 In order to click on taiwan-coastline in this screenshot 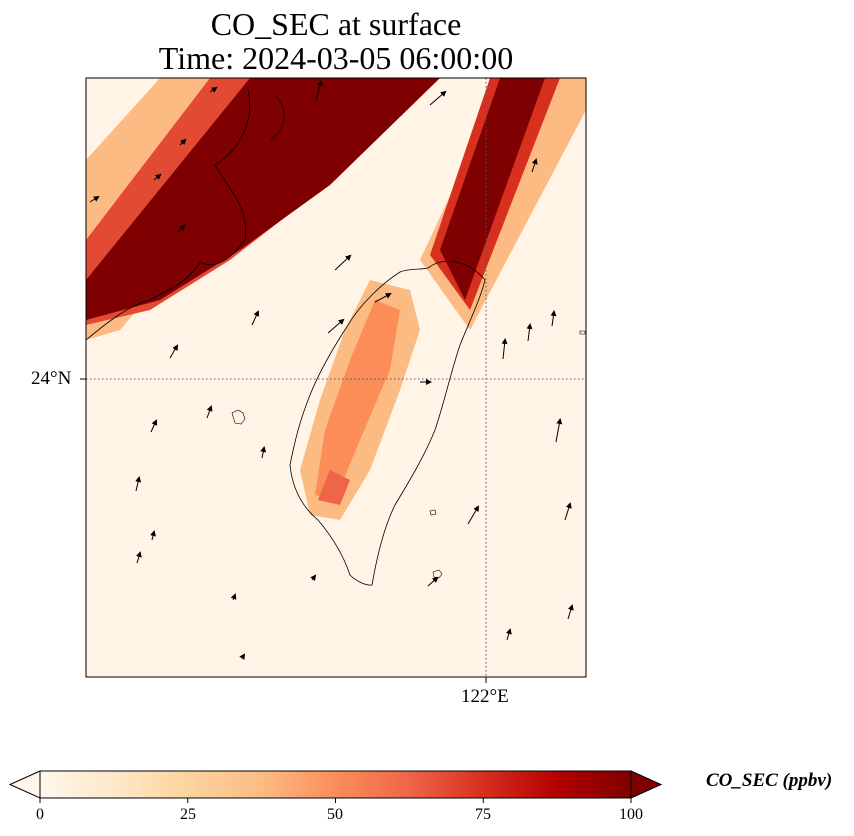, I will do `click(387, 423)`.